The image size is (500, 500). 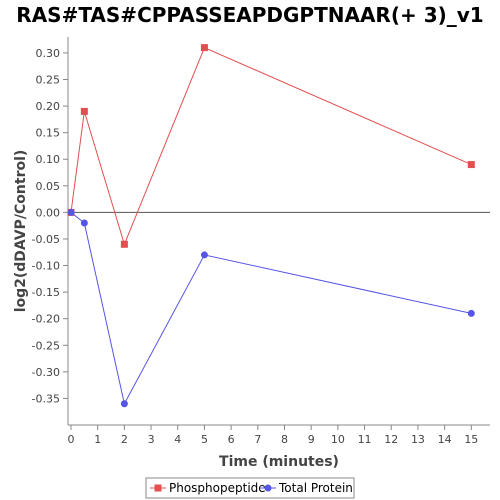 I want to click on x-tick-label: 2, so click(x=124, y=439).